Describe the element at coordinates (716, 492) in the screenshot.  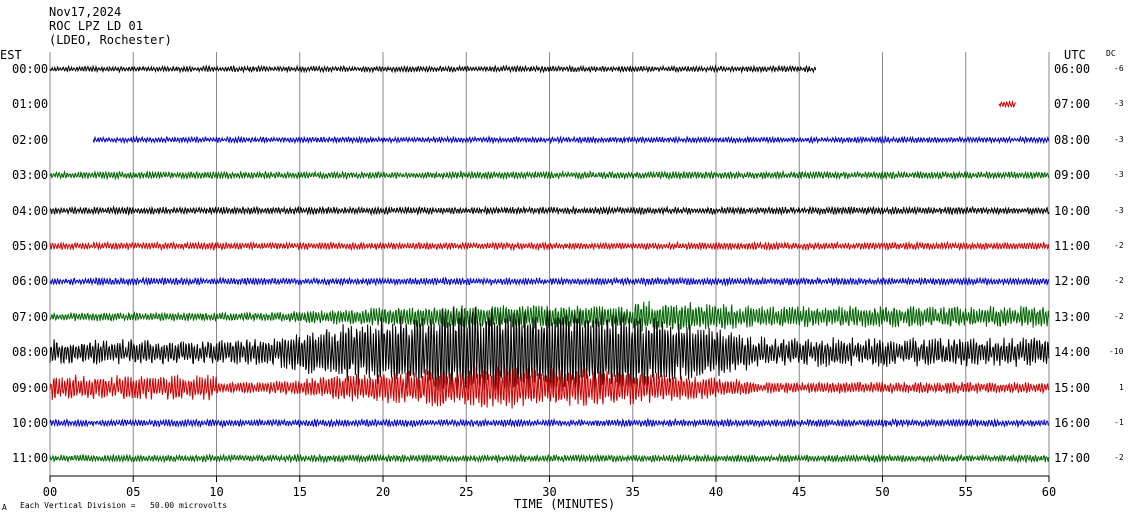
I see `x-tick-label: 40` at that location.